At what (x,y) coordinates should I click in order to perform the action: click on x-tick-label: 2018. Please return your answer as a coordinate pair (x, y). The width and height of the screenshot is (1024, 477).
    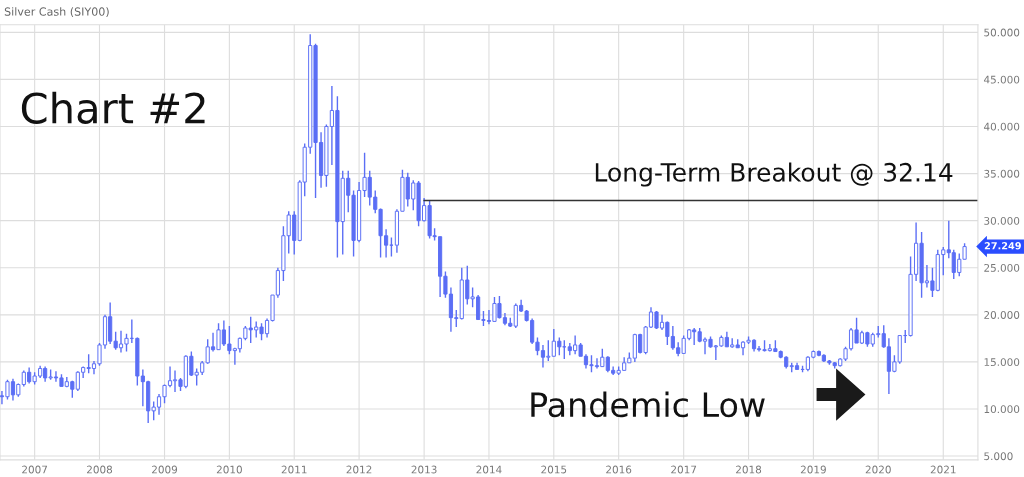
    Looking at the image, I should click on (749, 469).